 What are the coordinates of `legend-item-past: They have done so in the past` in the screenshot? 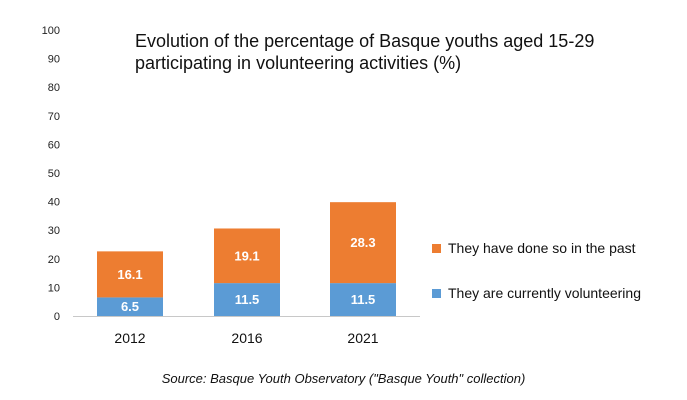 It's located at (536, 248).